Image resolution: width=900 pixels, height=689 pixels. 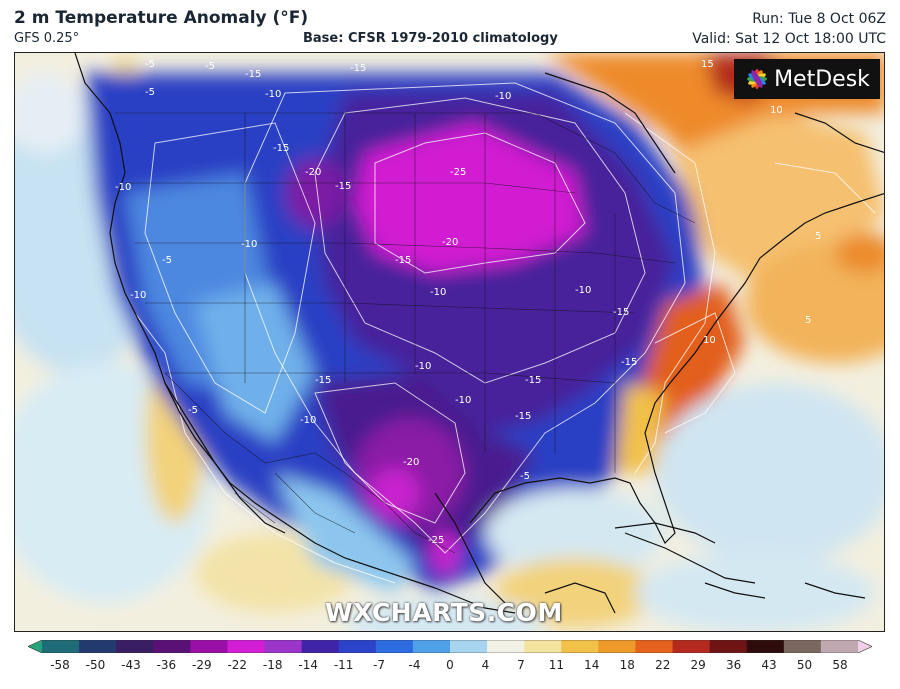 What do you see at coordinates (789, 39) in the screenshot?
I see `valid-time-label: Valid: Sat 12 Oct 18:00 UTC` at bounding box center [789, 39].